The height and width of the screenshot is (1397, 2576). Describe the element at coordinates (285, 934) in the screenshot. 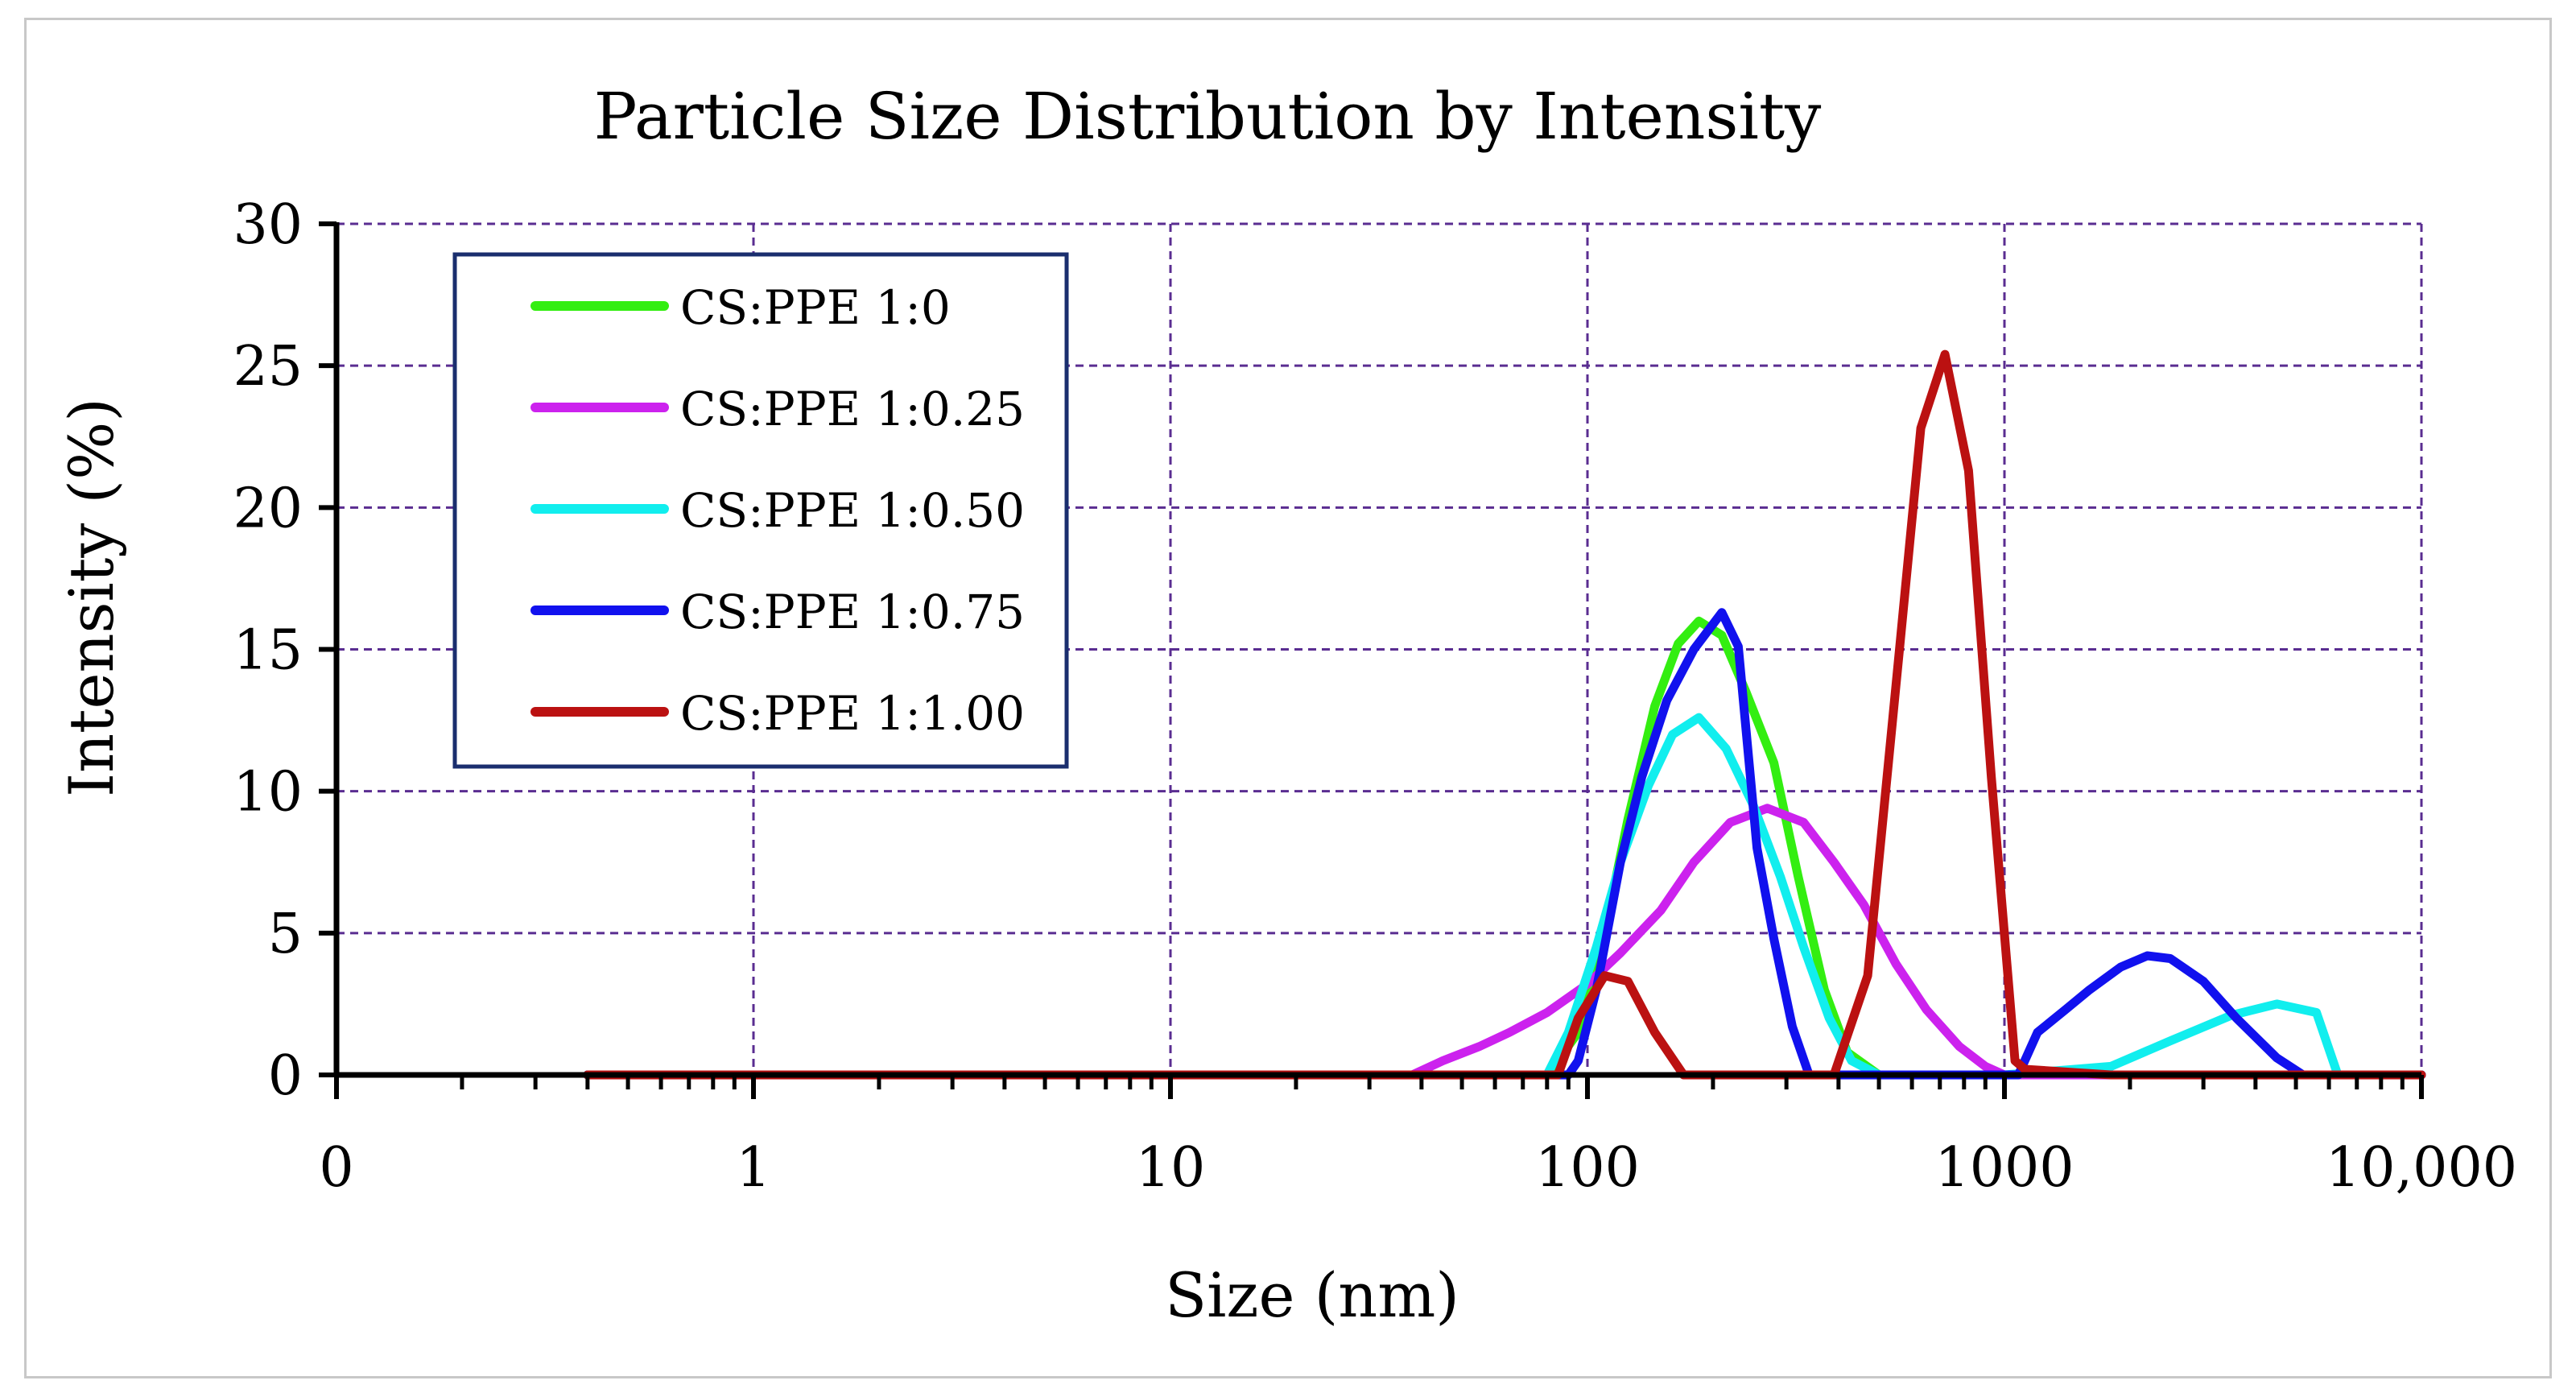

I see `y-tick-label-5: 5` at that location.